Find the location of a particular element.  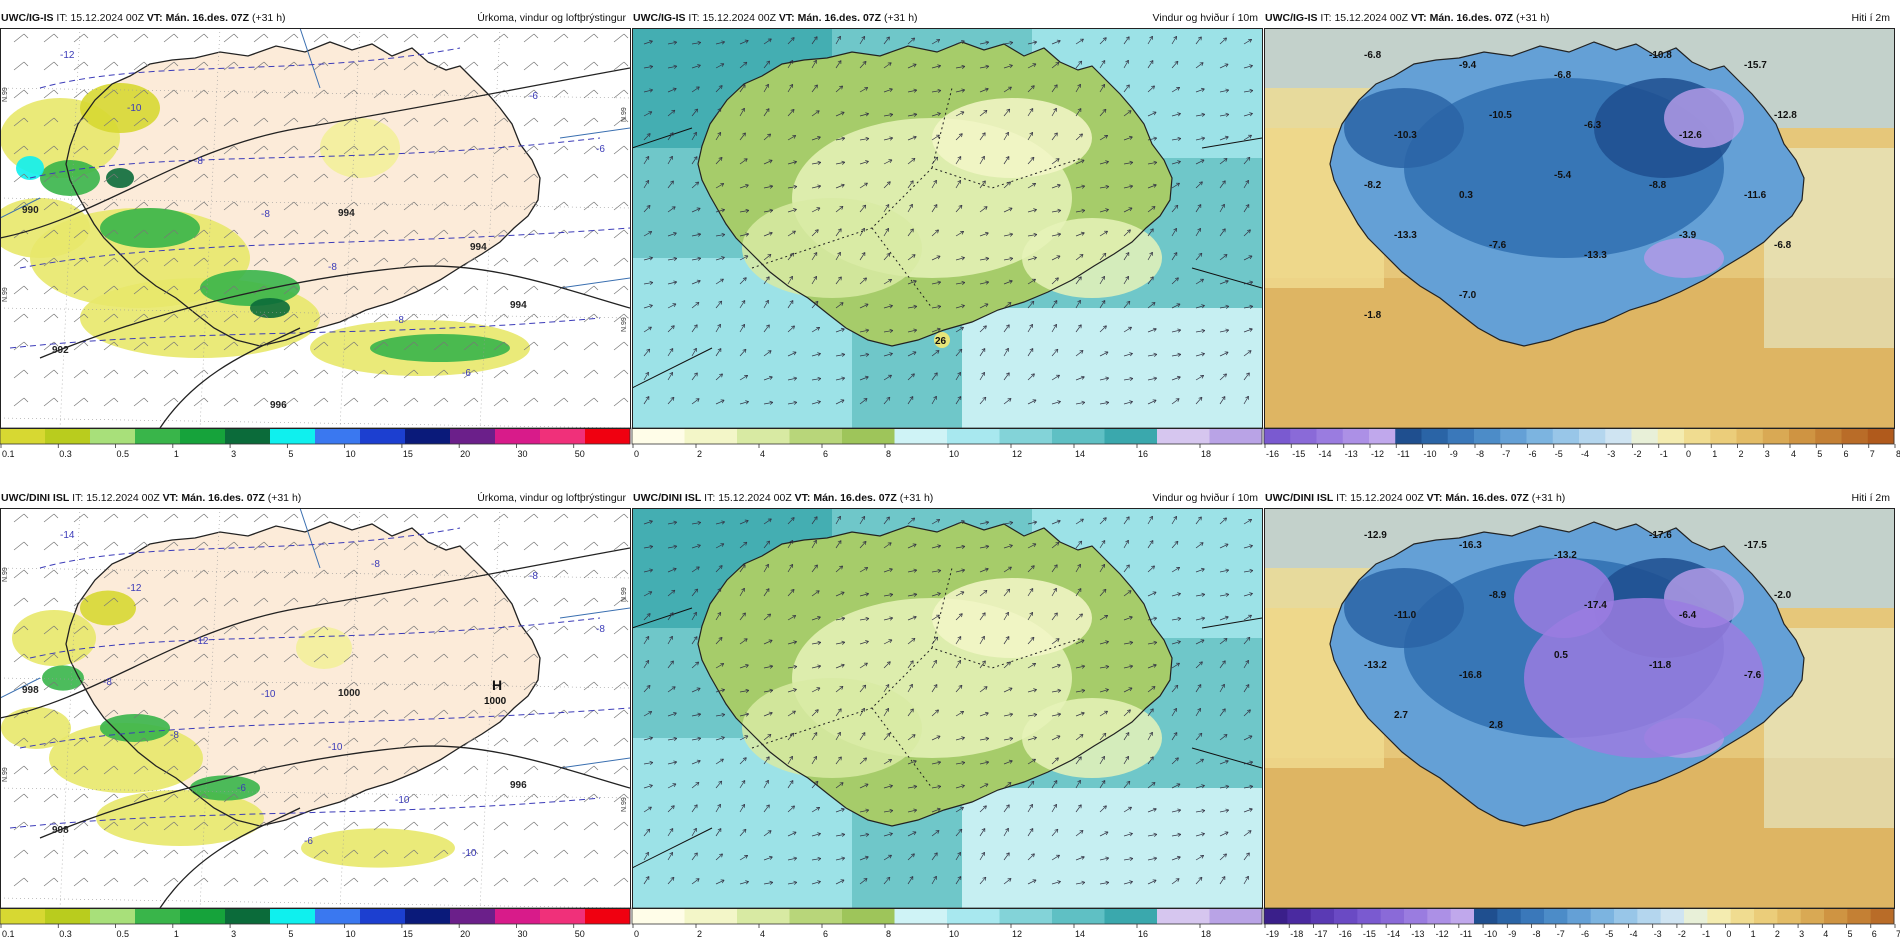

isobar-label: 990 is located at coordinates (30, 210).